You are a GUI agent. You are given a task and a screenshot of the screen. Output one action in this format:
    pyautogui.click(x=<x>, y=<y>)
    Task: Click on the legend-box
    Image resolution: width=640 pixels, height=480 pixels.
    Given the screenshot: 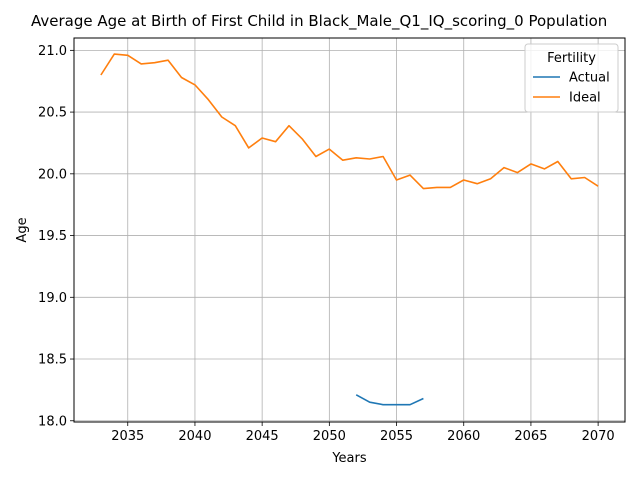 What is the action you would take?
    pyautogui.click(x=571, y=78)
    